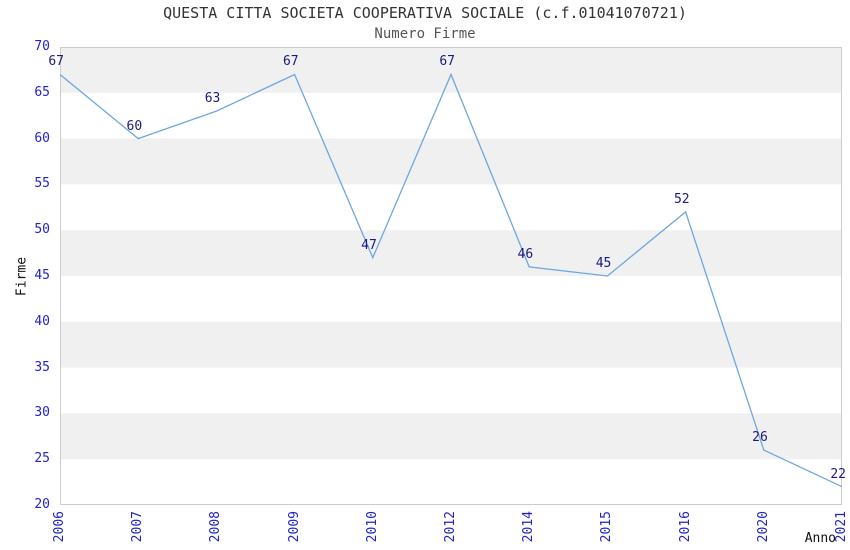 This screenshot has width=850, height=550. Describe the element at coordinates (42, 184) in the screenshot. I see `y-tick-label: 55` at that location.